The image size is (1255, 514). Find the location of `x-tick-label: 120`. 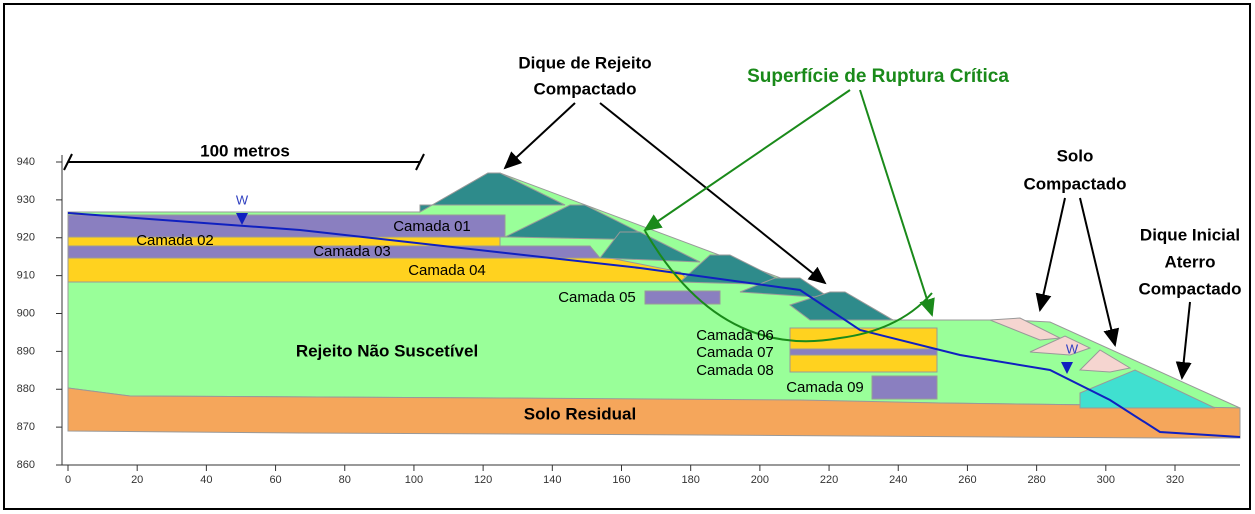

x-tick-label: 120 is located at coordinates (483, 480).